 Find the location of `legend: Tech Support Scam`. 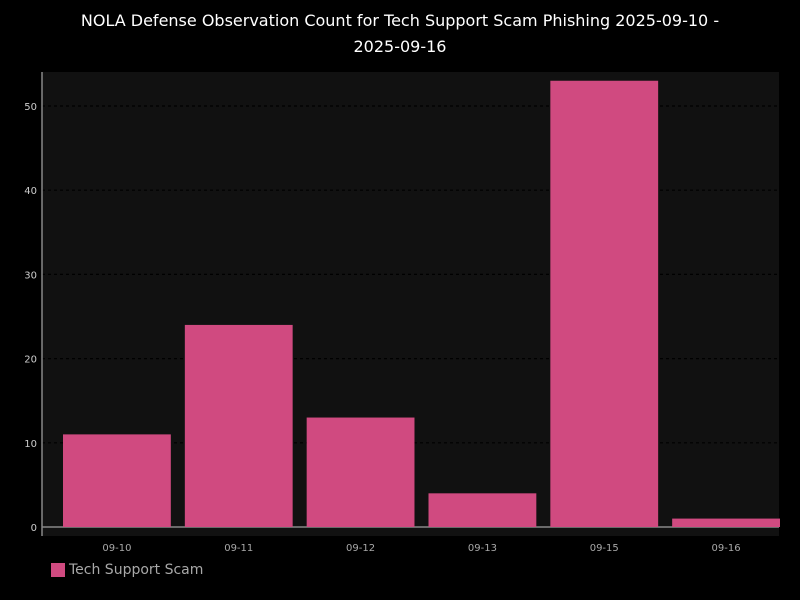

legend: Tech Support Scam is located at coordinates (127, 570).